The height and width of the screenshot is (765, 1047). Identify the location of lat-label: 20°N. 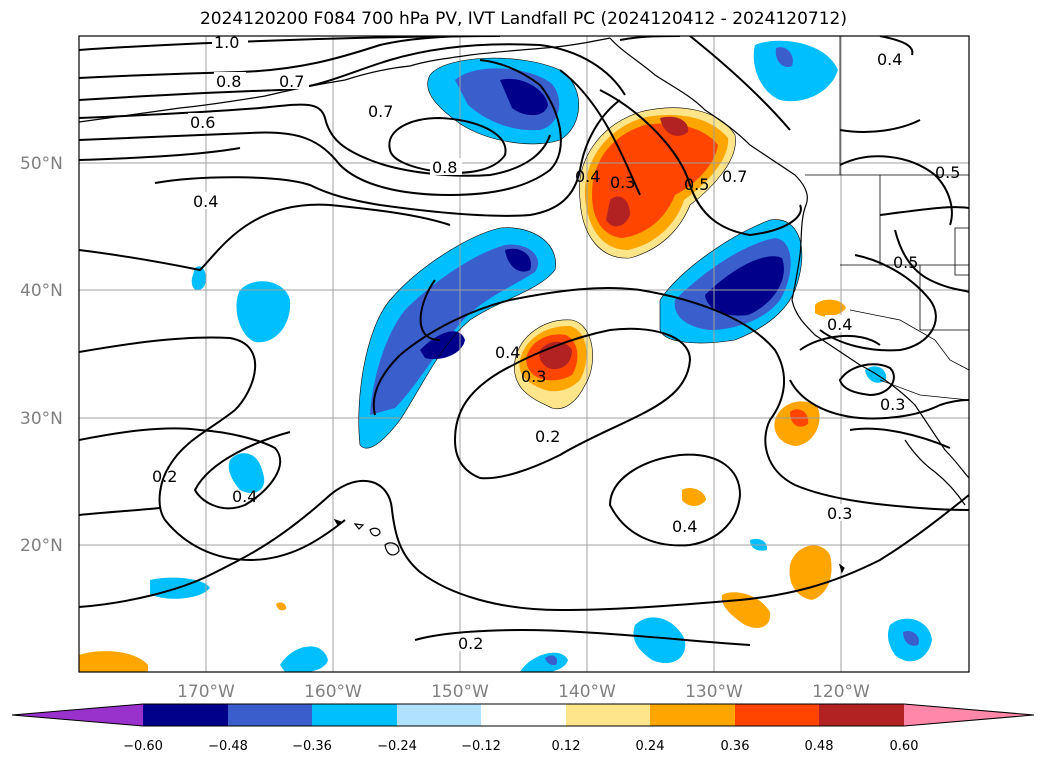
(41, 546).